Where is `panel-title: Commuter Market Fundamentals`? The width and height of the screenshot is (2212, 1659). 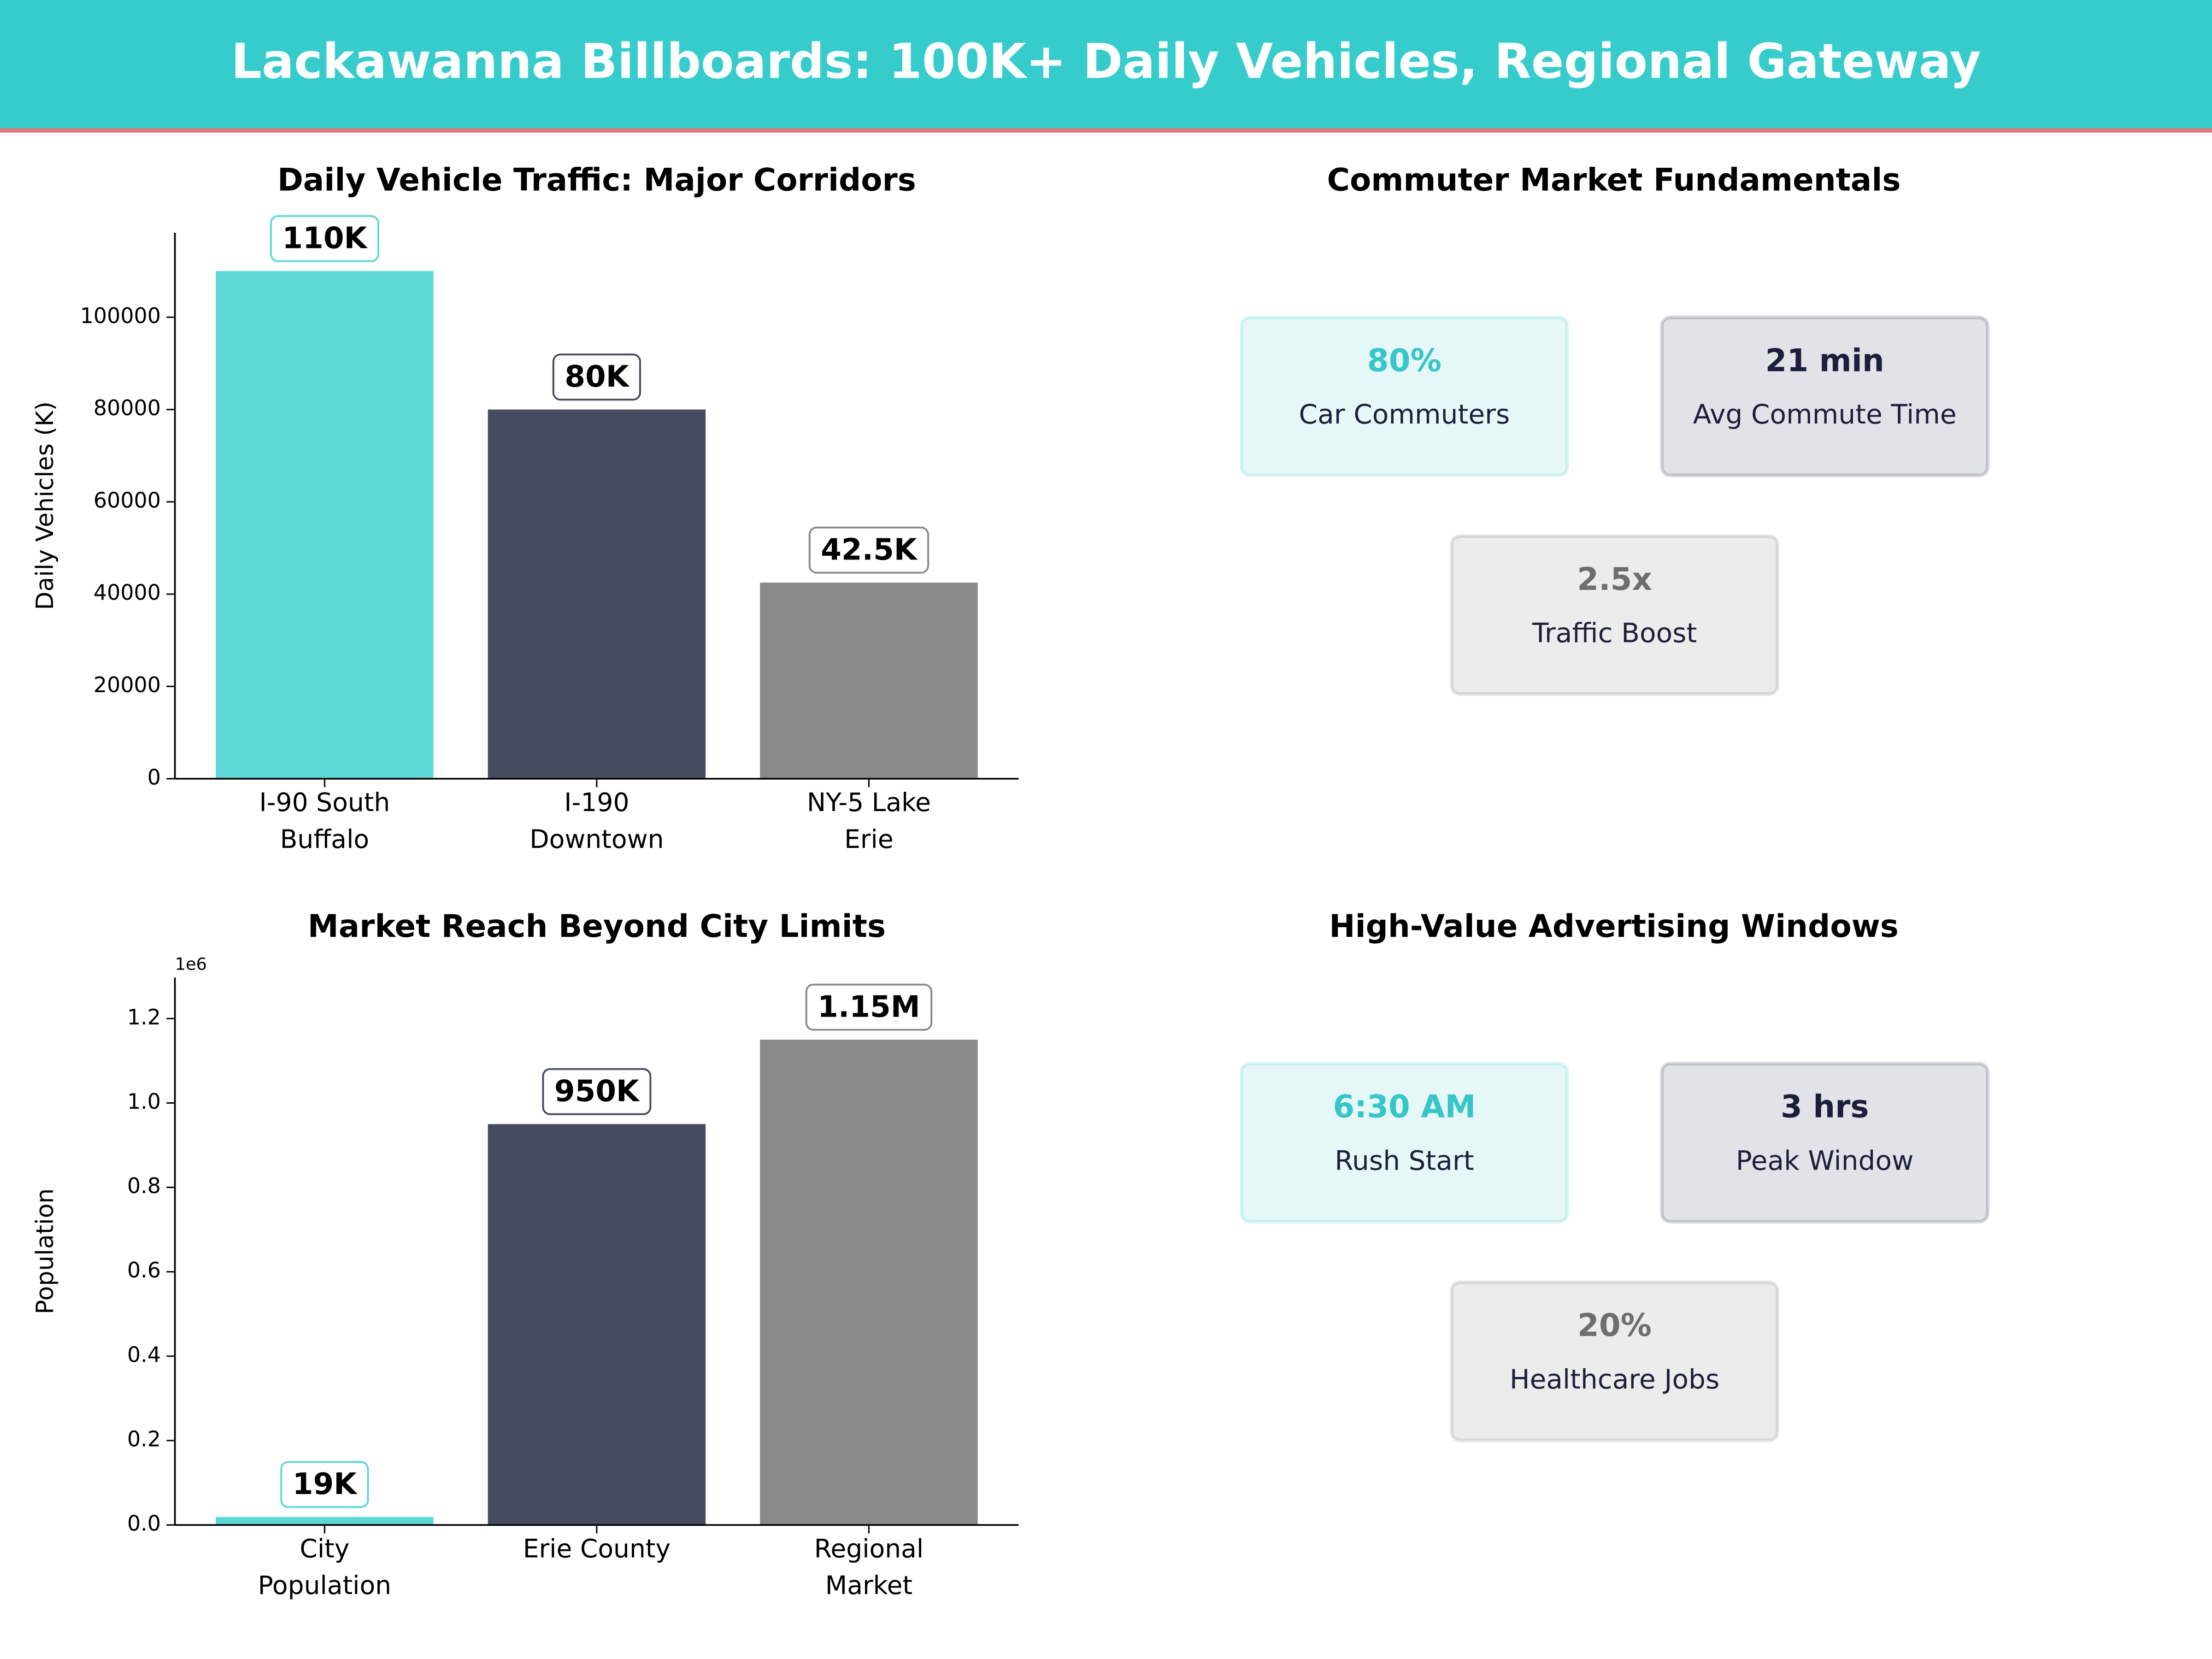 panel-title: Commuter Market Fundamentals is located at coordinates (1614, 179).